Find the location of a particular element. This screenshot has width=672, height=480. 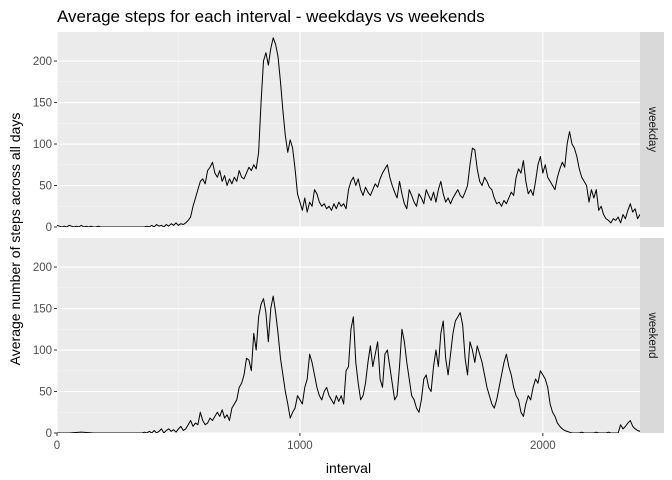

facet-strip-weekday is located at coordinates (652, 129).